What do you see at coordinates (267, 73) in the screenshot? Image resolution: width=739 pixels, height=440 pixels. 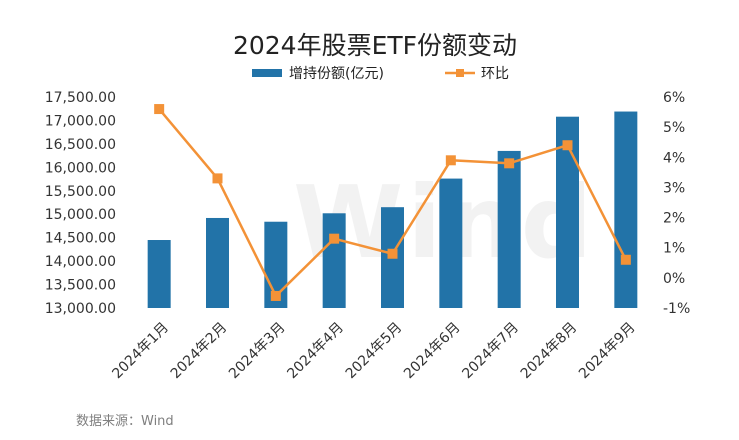 I see `legend-swatch-bar` at bounding box center [267, 73].